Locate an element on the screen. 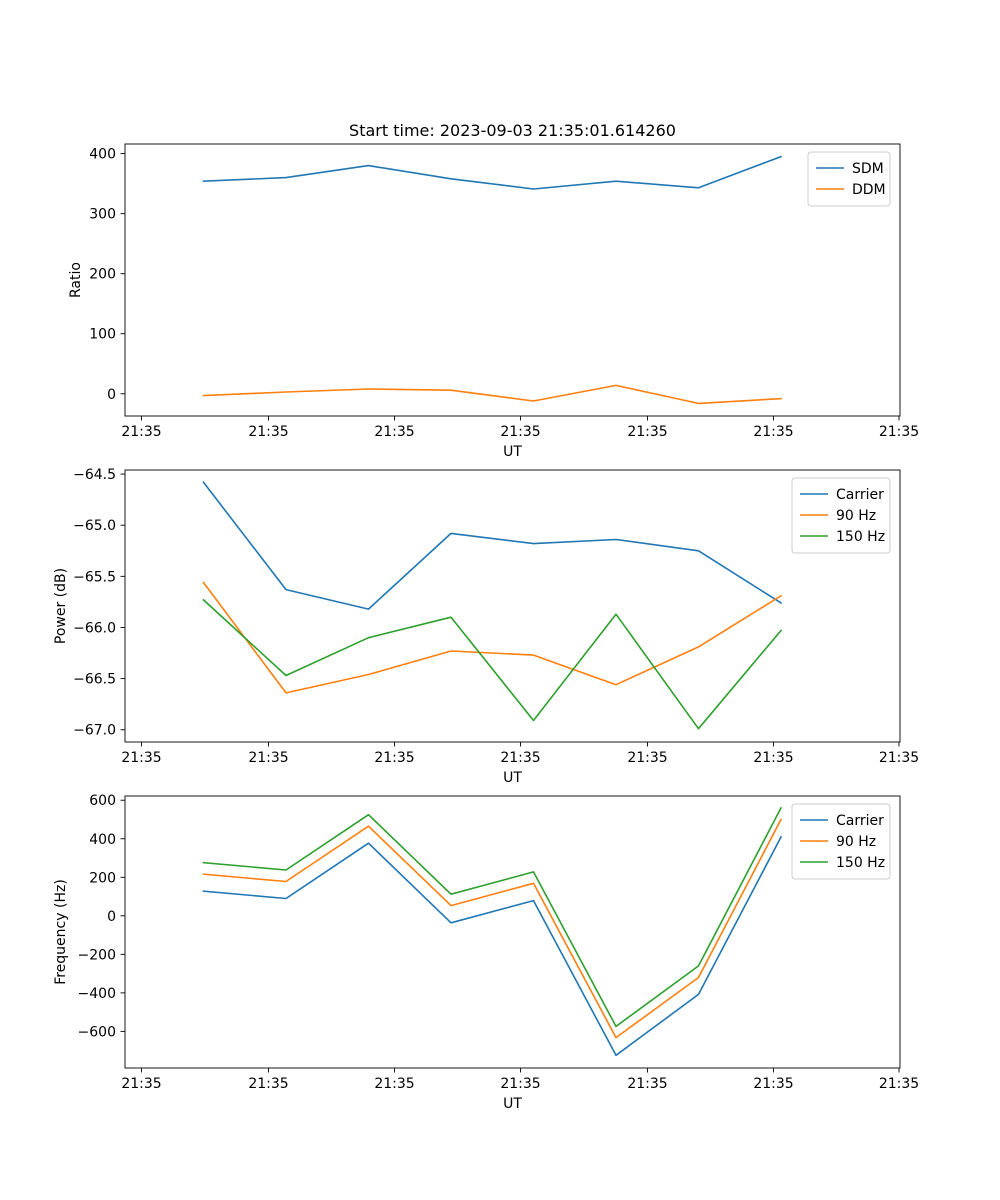 Image resolution: width=1000 pixels, height=1200 pixels. legend-label: SDM is located at coordinates (868, 169).